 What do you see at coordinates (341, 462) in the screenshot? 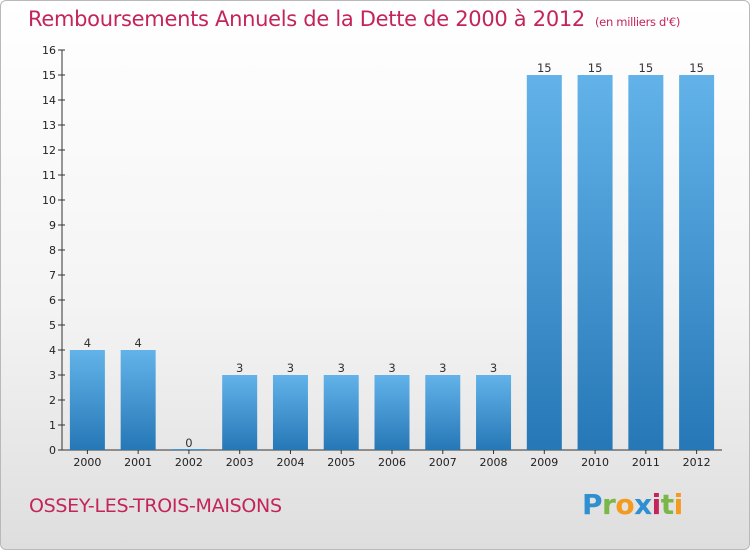
I see `x-tick-label: 2005` at bounding box center [341, 462].